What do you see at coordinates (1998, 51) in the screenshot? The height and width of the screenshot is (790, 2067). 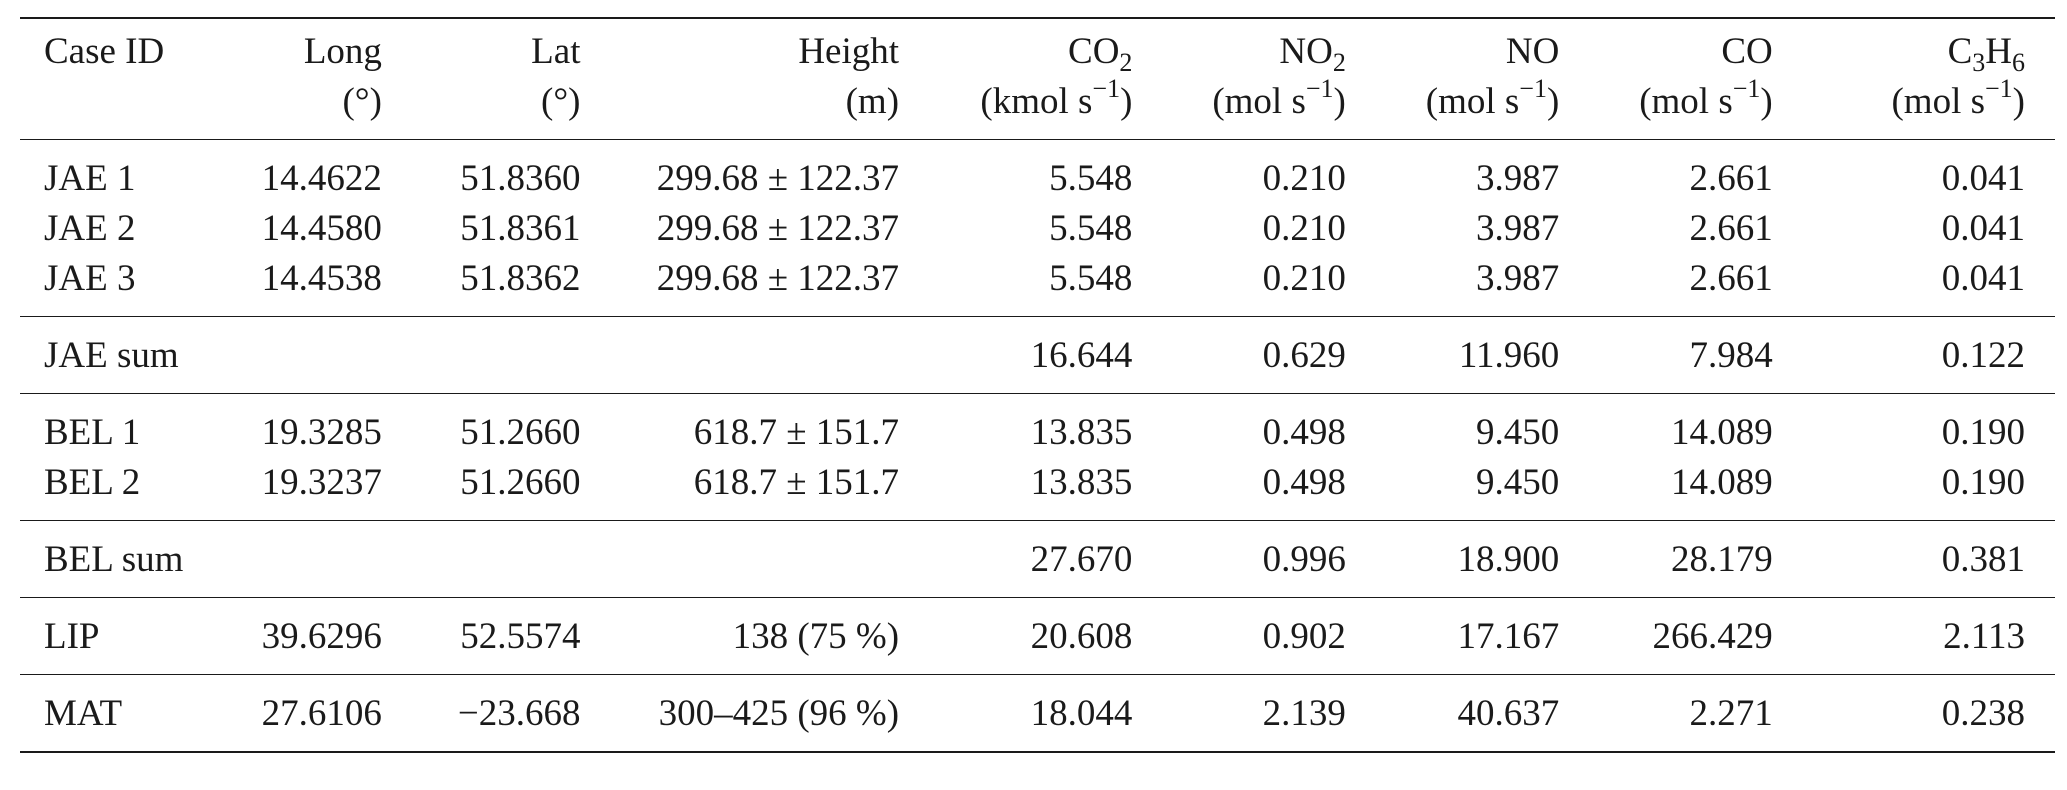 I see `formula-base: H` at bounding box center [1998, 51].